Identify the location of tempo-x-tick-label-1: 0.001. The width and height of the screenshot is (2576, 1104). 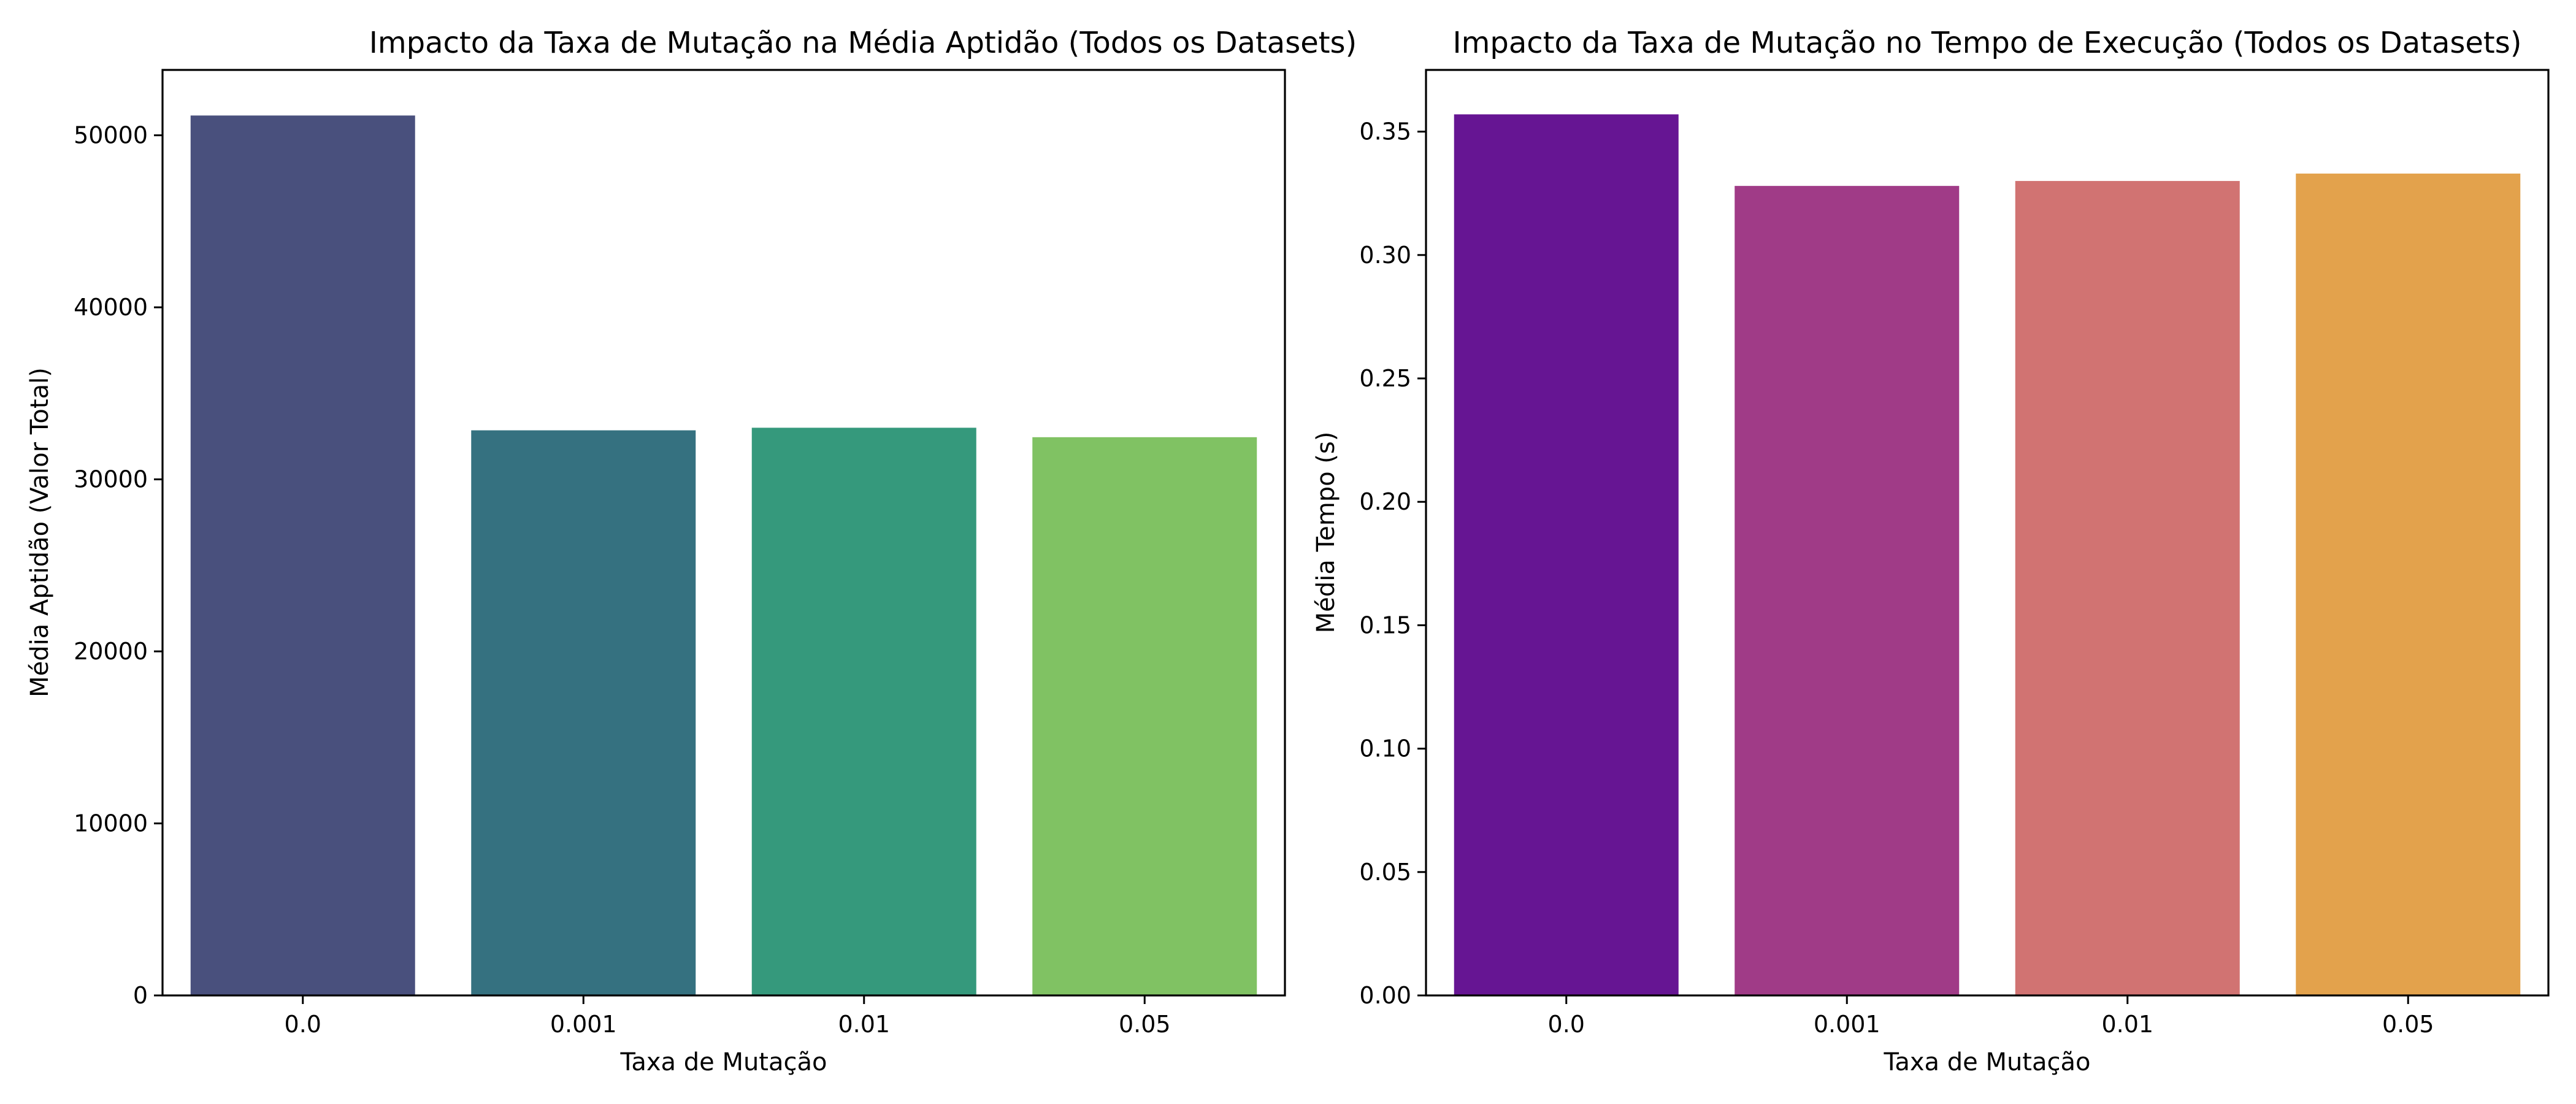
(1847, 1024).